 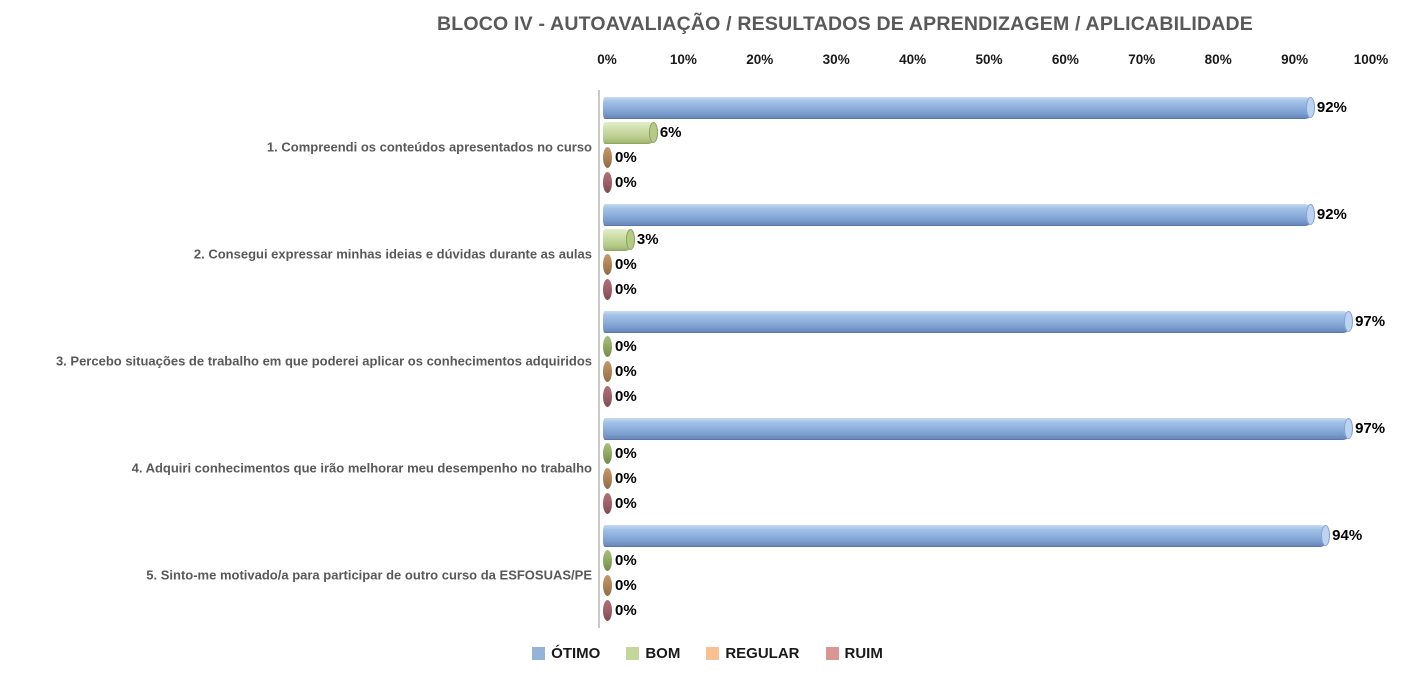 I want to click on legend-item-bom: BOM, so click(x=653, y=653).